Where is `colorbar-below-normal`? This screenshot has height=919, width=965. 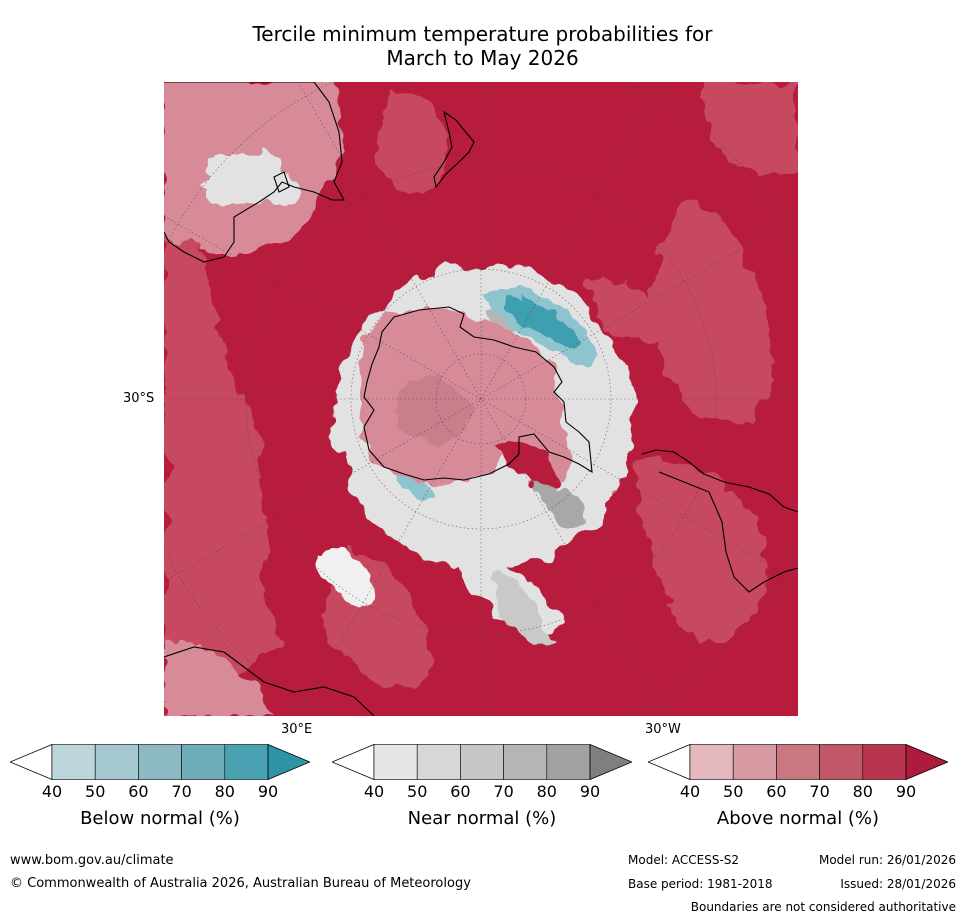 colorbar-below-normal is located at coordinates (160, 762).